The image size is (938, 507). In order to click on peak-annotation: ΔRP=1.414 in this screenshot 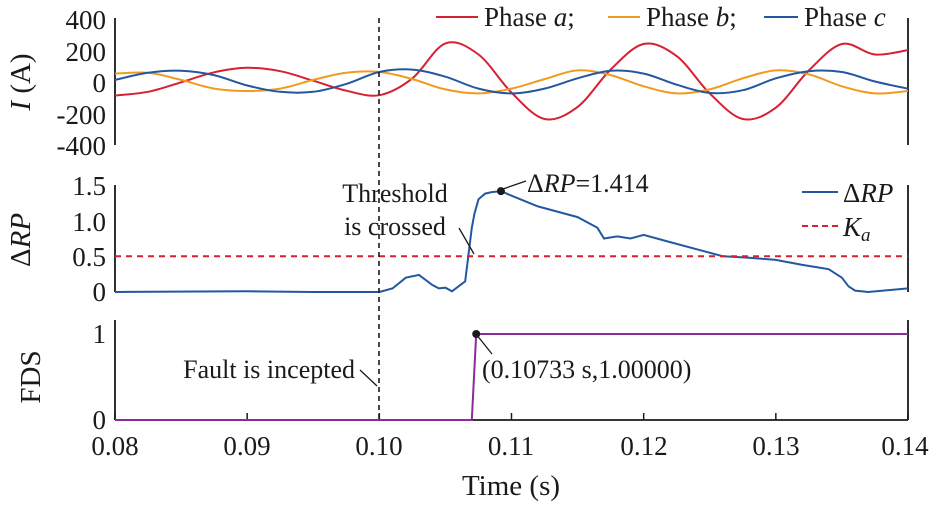, I will do `click(588, 183)`.